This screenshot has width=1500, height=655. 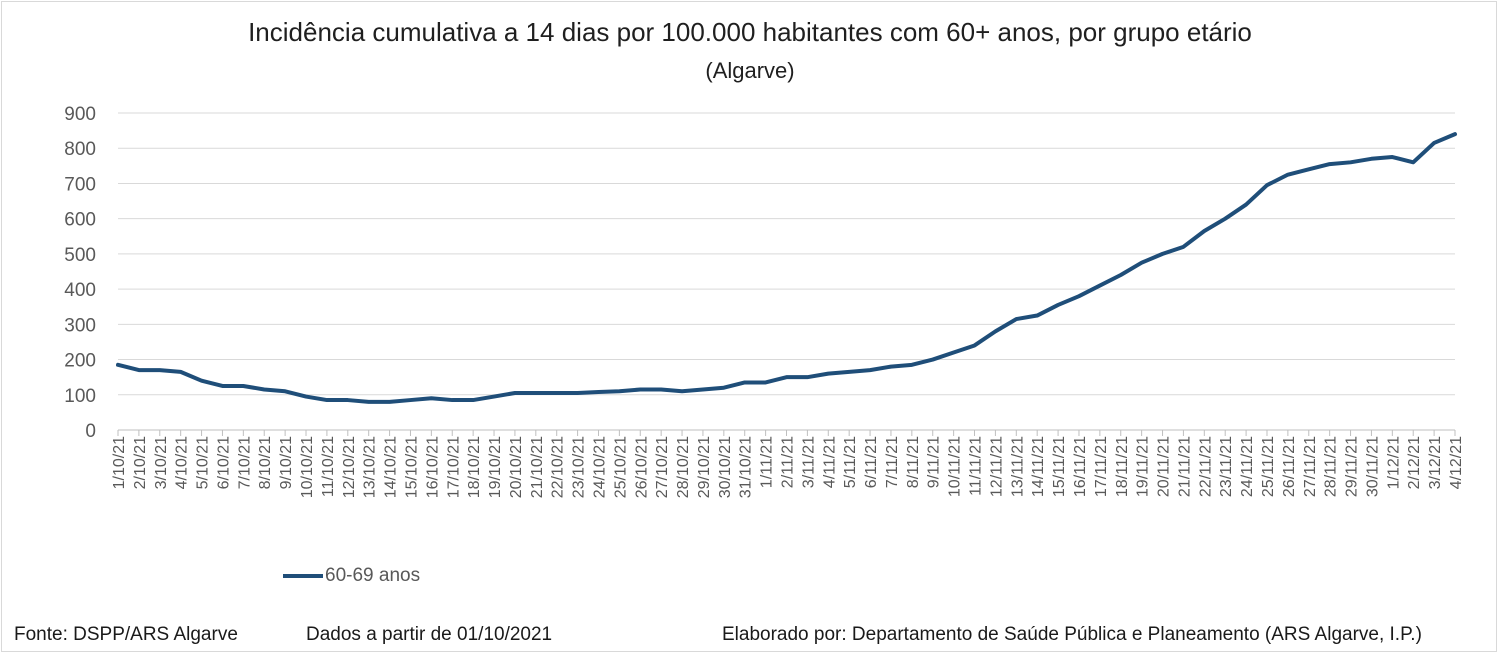 What do you see at coordinates (1331, 466) in the screenshot?
I see `x-tick-label: 28/11/21` at bounding box center [1331, 466].